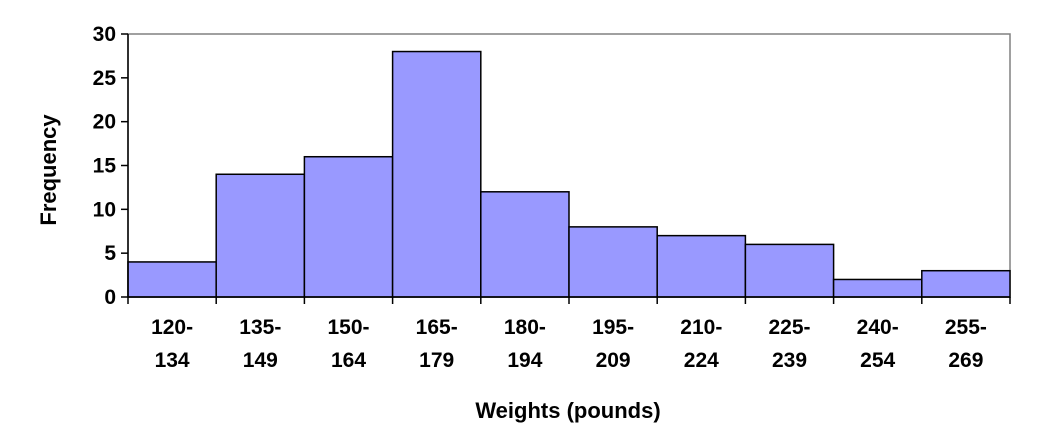 The width and height of the screenshot is (1062, 438). What do you see at coordinates (48, 170) in the screenshot?
I see `y-axis-title: Frequency` at bounding box center [48, 170].